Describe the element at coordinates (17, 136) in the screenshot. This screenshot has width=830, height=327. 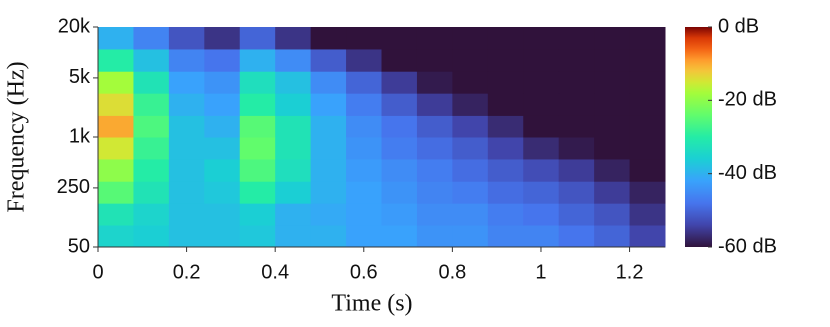
I see `y-axis-title: Frequency (Hz)` at that location.